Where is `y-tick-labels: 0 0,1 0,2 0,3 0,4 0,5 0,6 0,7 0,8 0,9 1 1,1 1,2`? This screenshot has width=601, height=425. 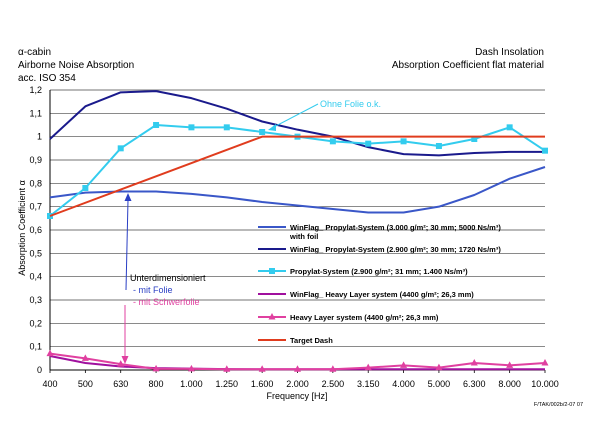 y-tick-labels: 0 0,1 0,2 0,3 0,4 0,5 0,6 0,7 0,8 0,9 1 1,1 1,2 is located at coordinates (35, 230).